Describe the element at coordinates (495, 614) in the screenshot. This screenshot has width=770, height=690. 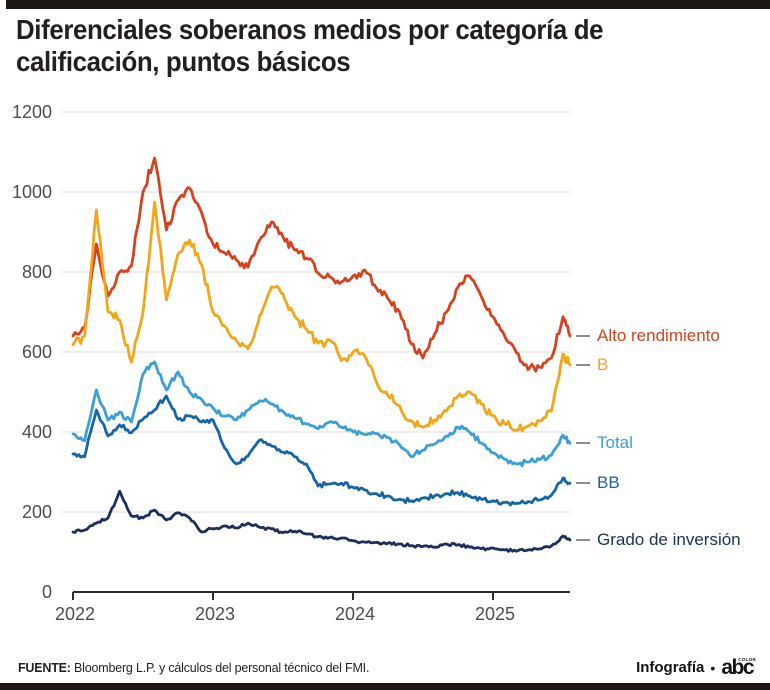
I see `x-tick-label: 2025` at that location.